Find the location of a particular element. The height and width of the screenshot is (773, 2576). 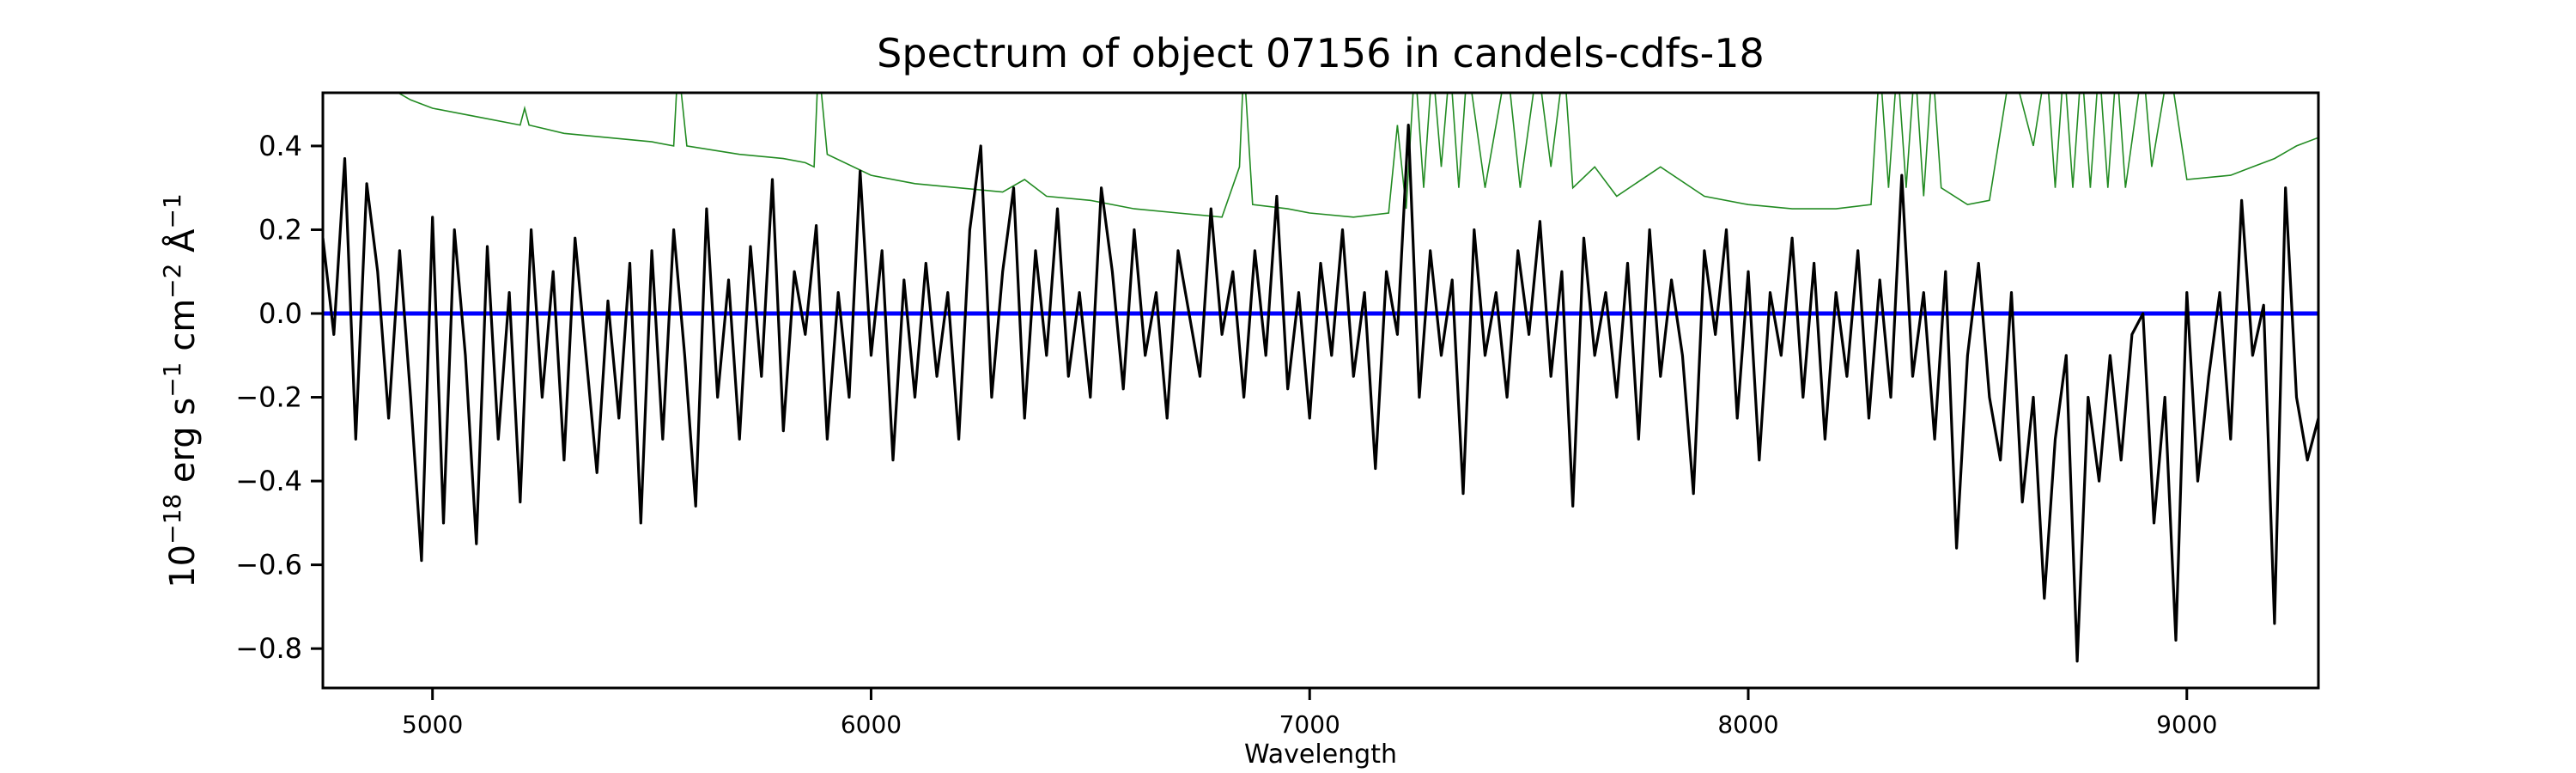

x-tick-label: 8000 is located at coordinates (1748, 724).